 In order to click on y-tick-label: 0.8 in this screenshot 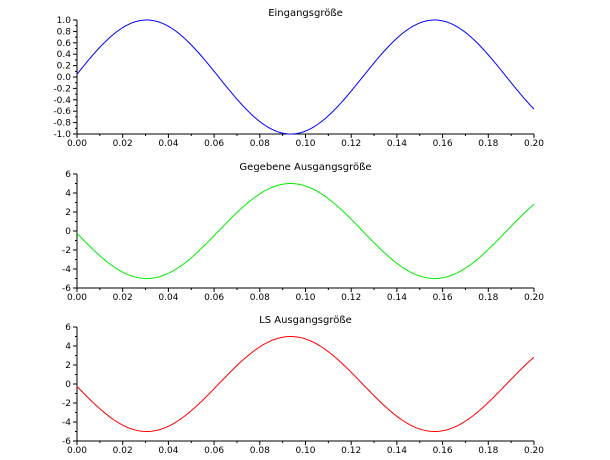, I will do `click(64, 32)`.